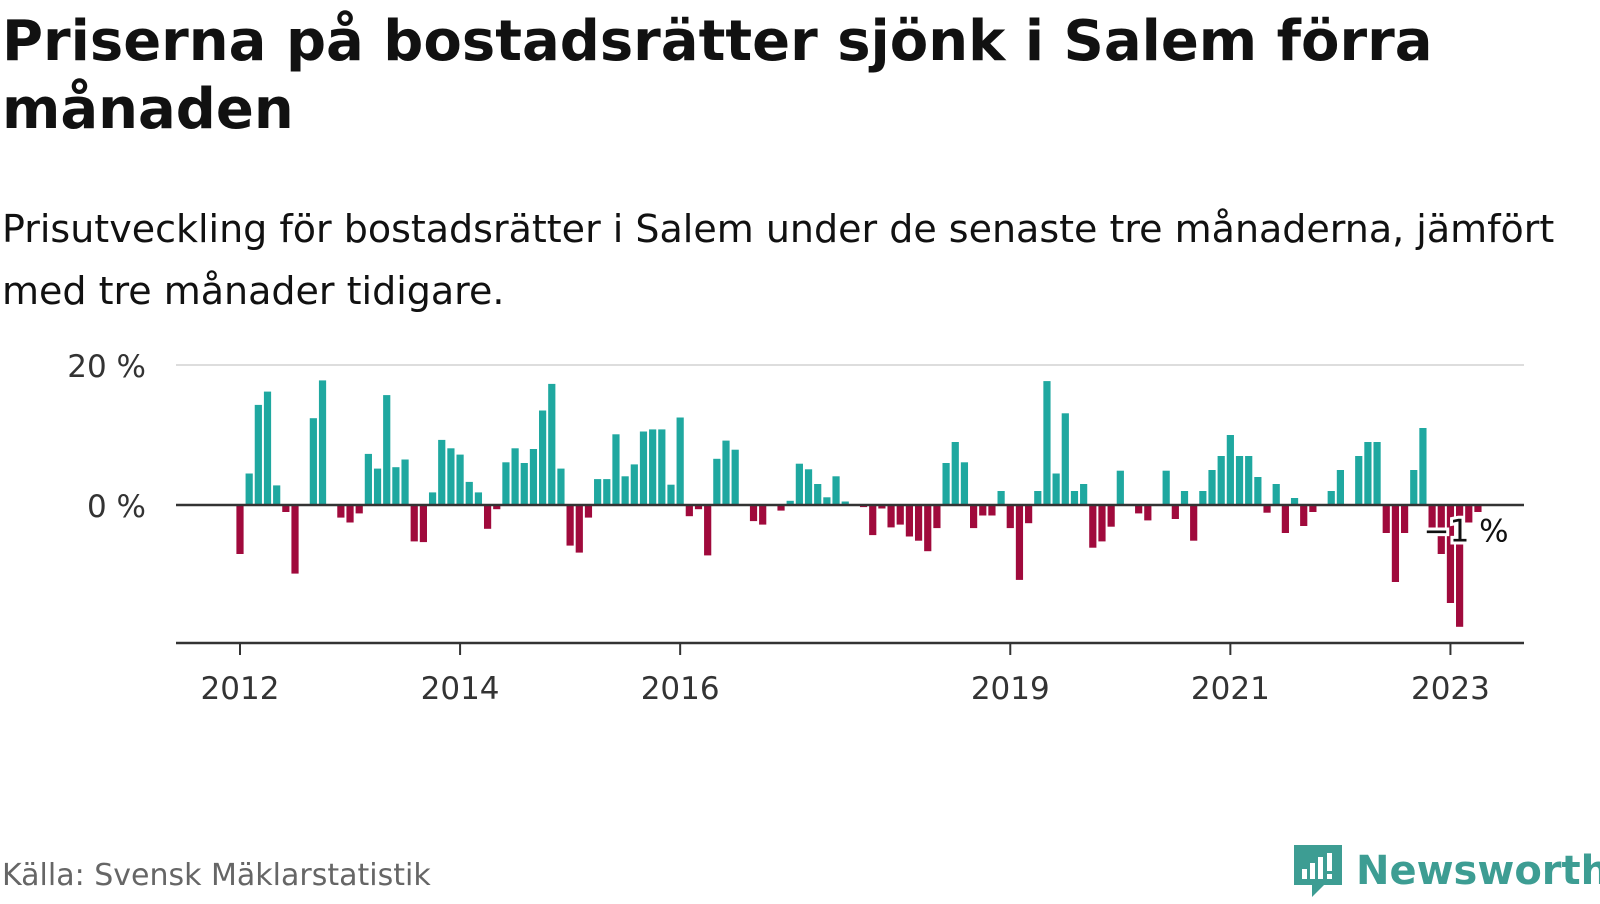  I want to click on x-tick-label: 2012, so click(240, 689).